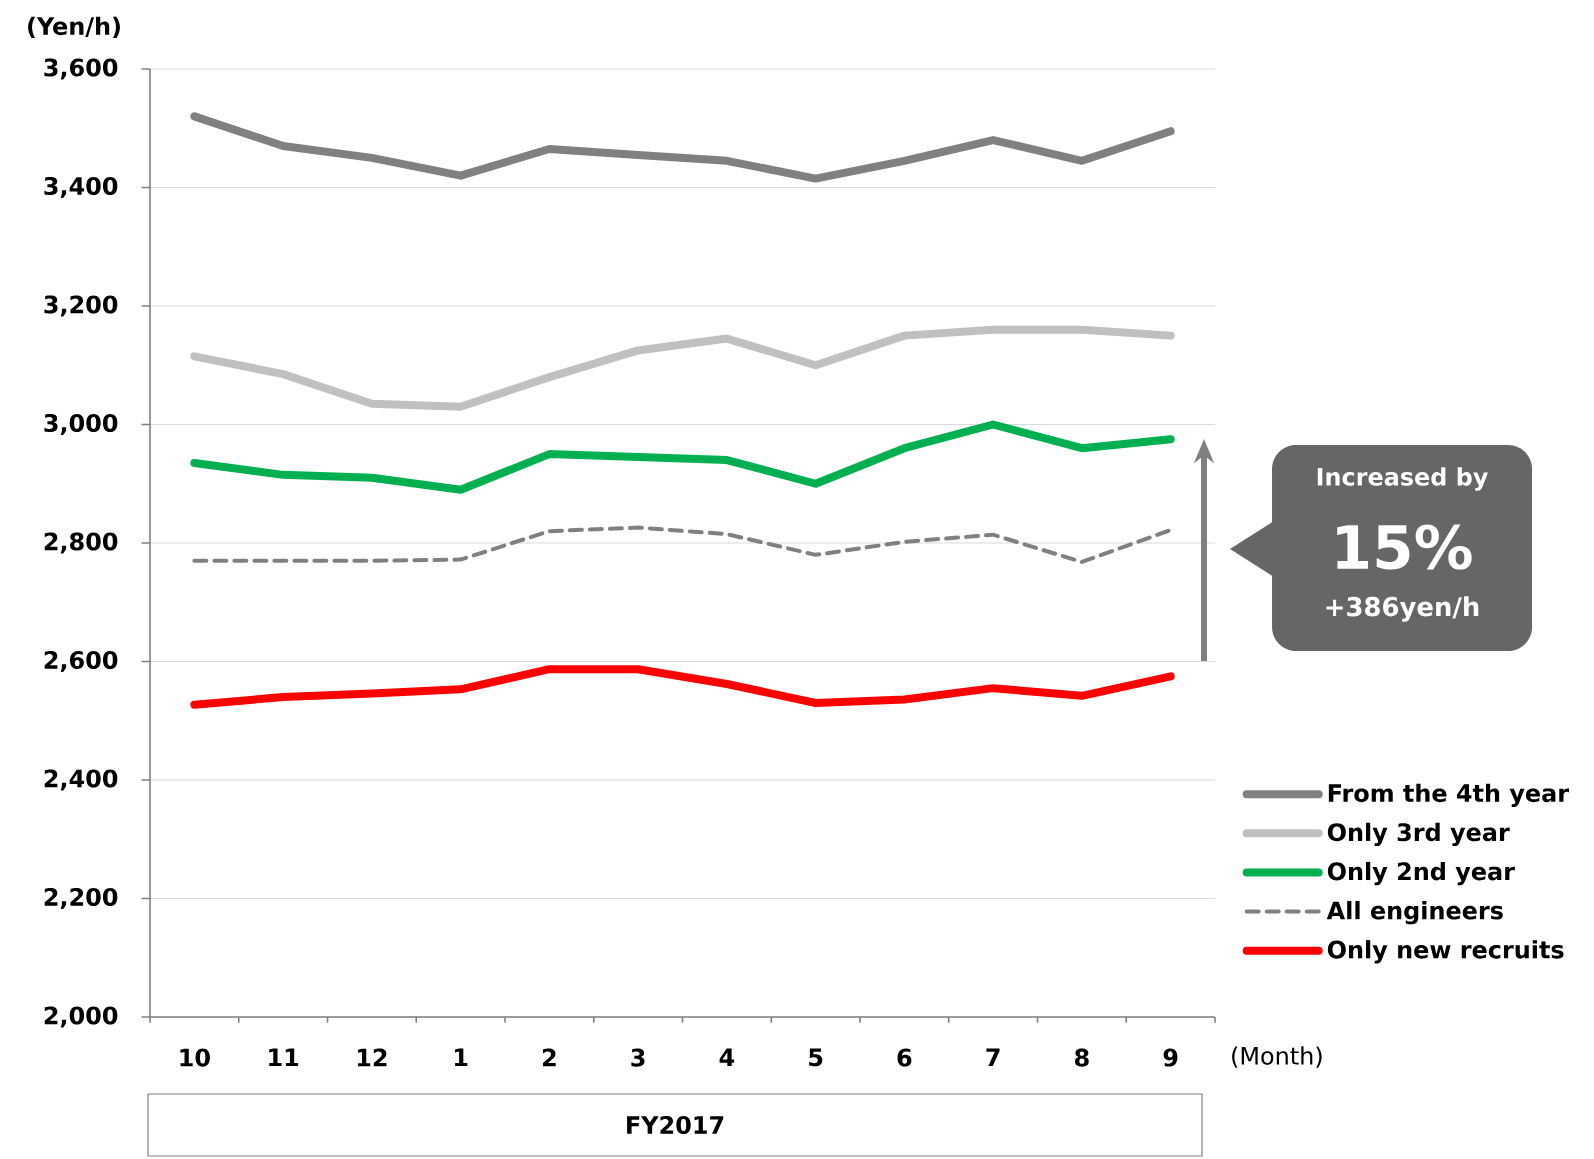 This screenshot has width=1594, height=1159. What do you see at coordinates (1418, 834) in the screenshot?
I see `legend-label: Only 3rd year` at bounding box center [1418, 834].